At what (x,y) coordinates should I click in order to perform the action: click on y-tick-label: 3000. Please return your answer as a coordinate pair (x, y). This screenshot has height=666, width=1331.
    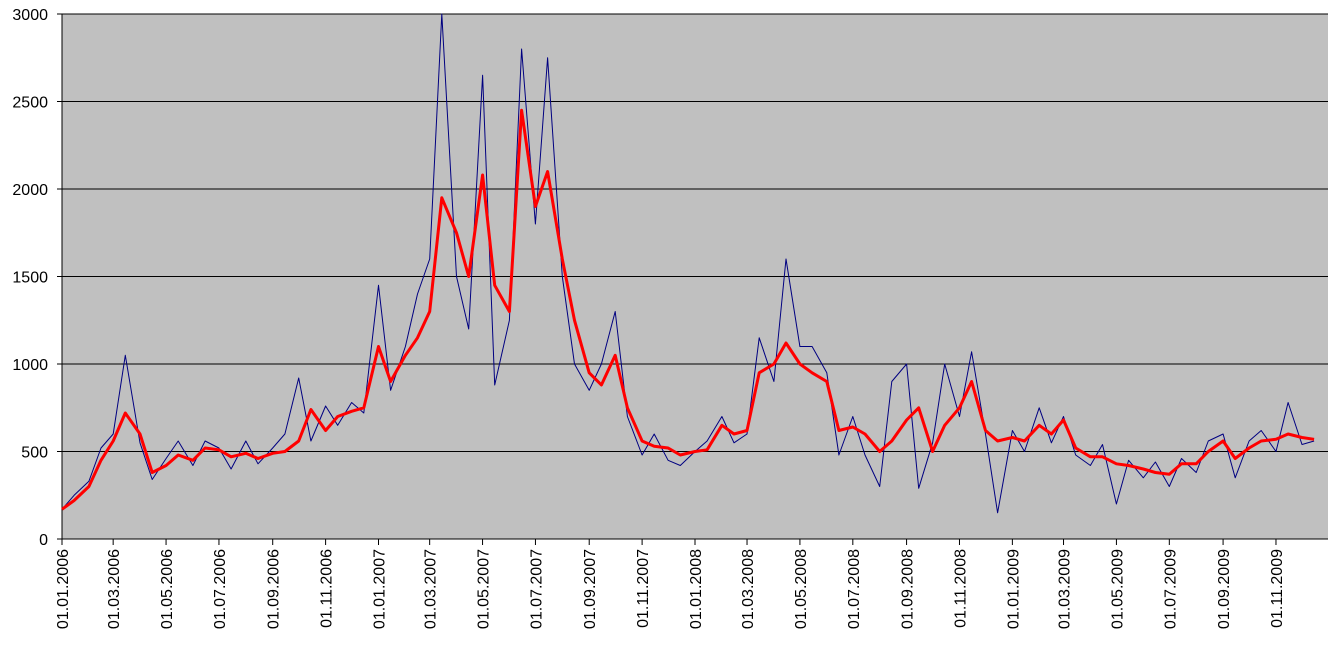
    Looking at the image, I should click on (30, 15).